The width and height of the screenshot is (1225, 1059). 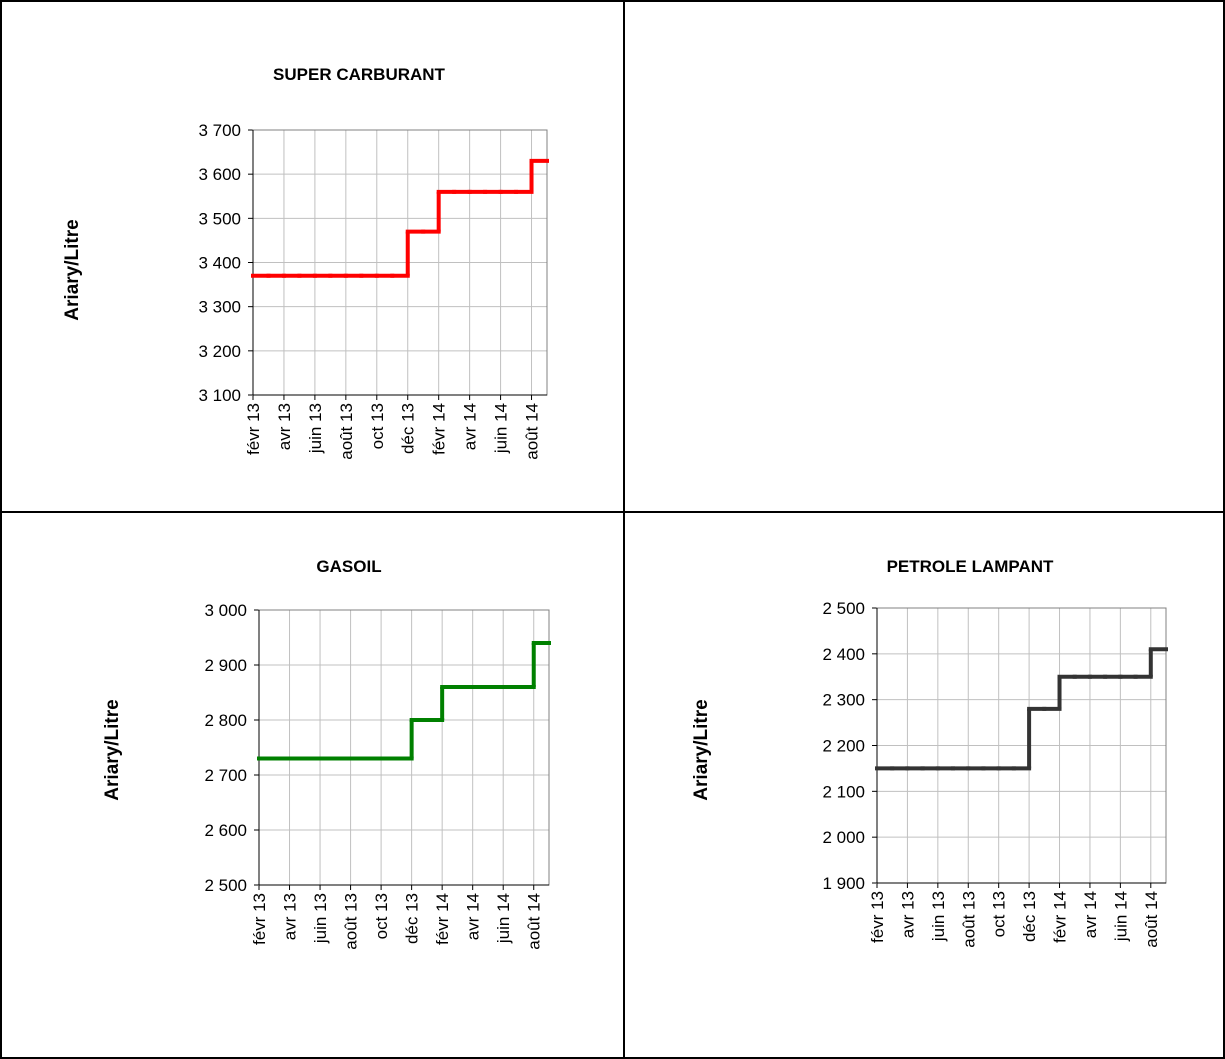 I want to click on y-tick-label: 2 300, so click(x=843, y=700).